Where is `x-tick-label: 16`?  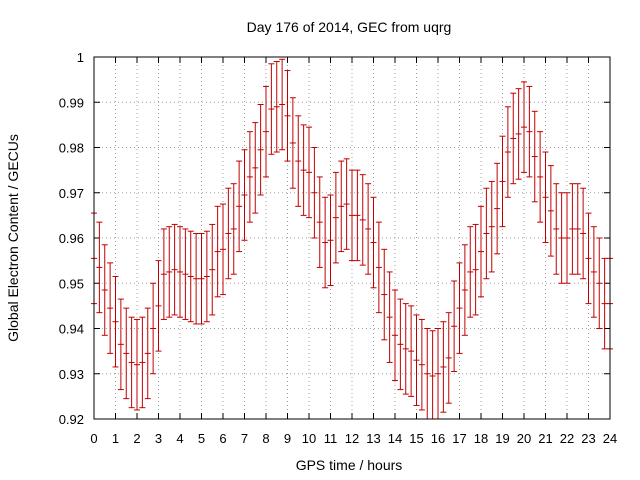 x-tick-label: 16 is located at coordinates (438, 438).